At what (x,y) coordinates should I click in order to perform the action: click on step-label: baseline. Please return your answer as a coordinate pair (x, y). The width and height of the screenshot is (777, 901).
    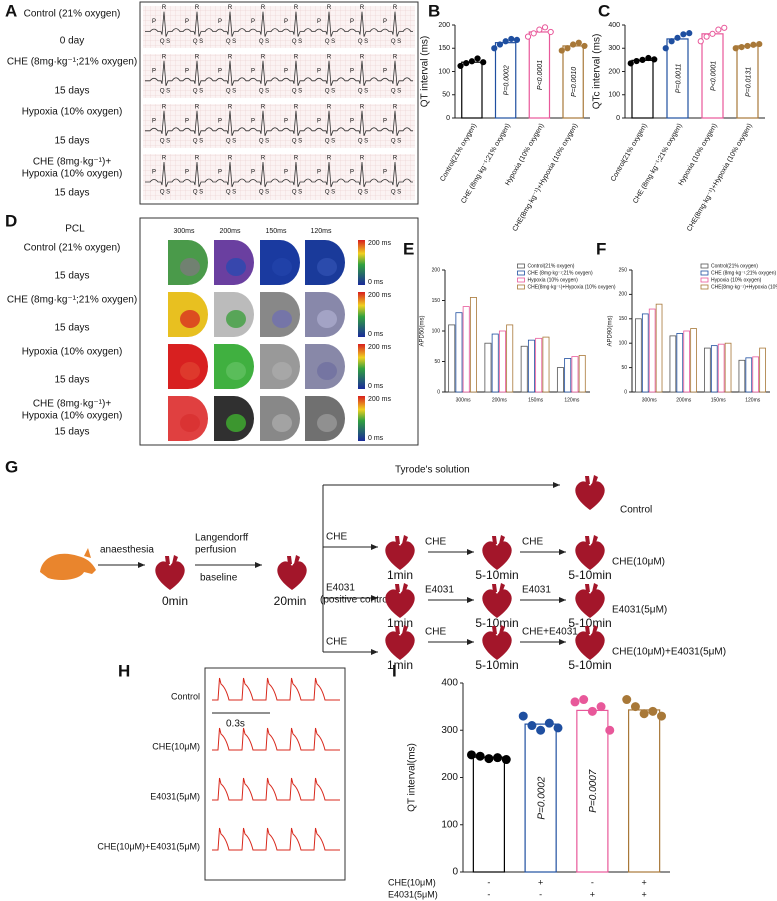
    Looking at the image, I should click on (219, 578).